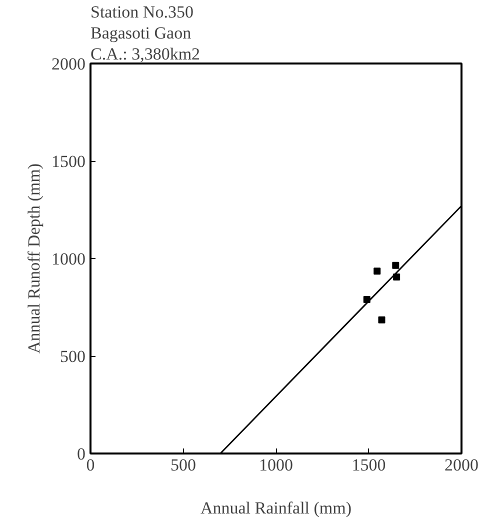 The width and height of the screenshot is (501, 528). What do you see at coordinates (276, 465) in the screenshot?
I see `x-tick-label: 1000` at bounding box center [276, 465].